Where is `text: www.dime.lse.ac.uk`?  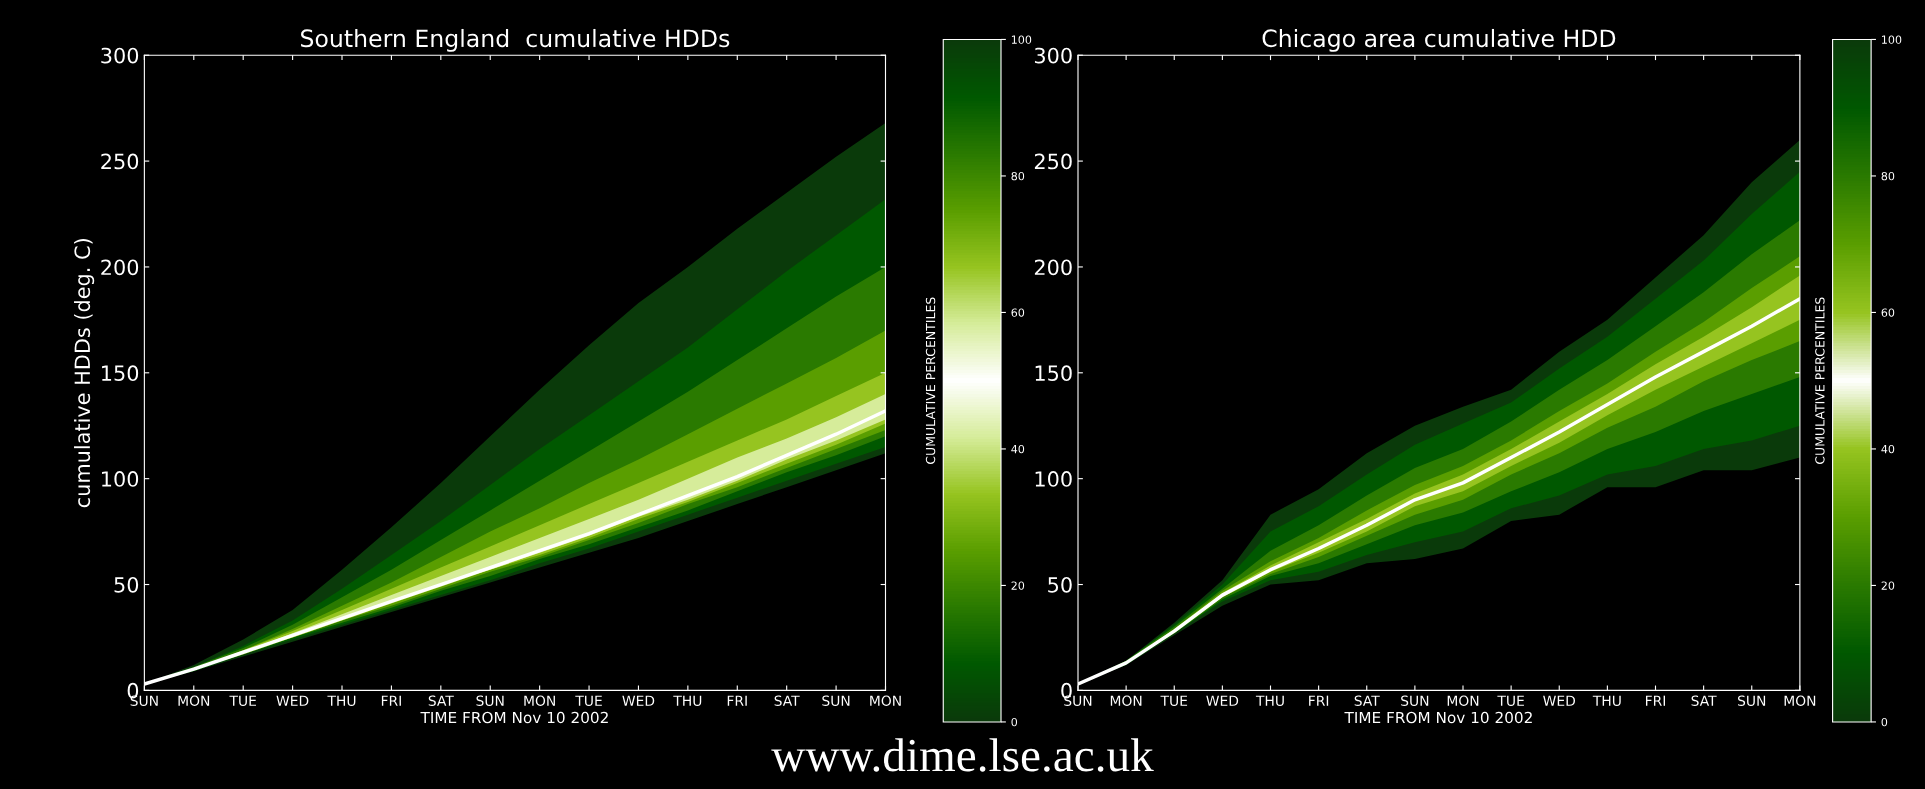
text: www.dime.lse.ac.uk is located at coordinates (962, 755).